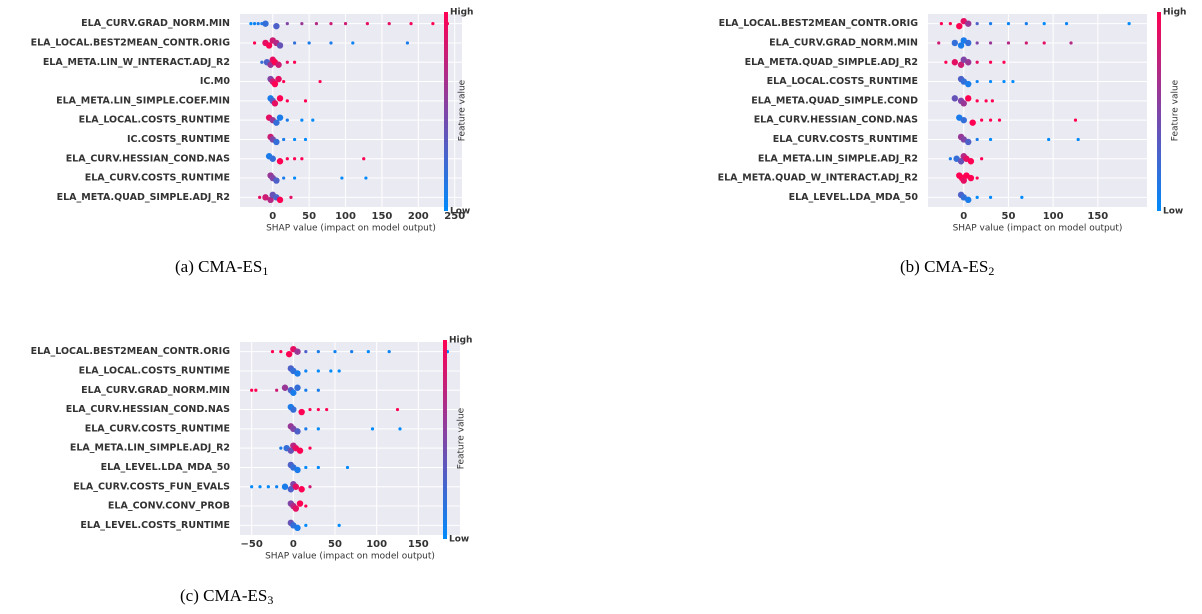 This screenshot has height=614, width=1202. Describe the element at coordinates (218, 266) in the screenshot. I see `caption-text: (a) CMA-ES` at that location.